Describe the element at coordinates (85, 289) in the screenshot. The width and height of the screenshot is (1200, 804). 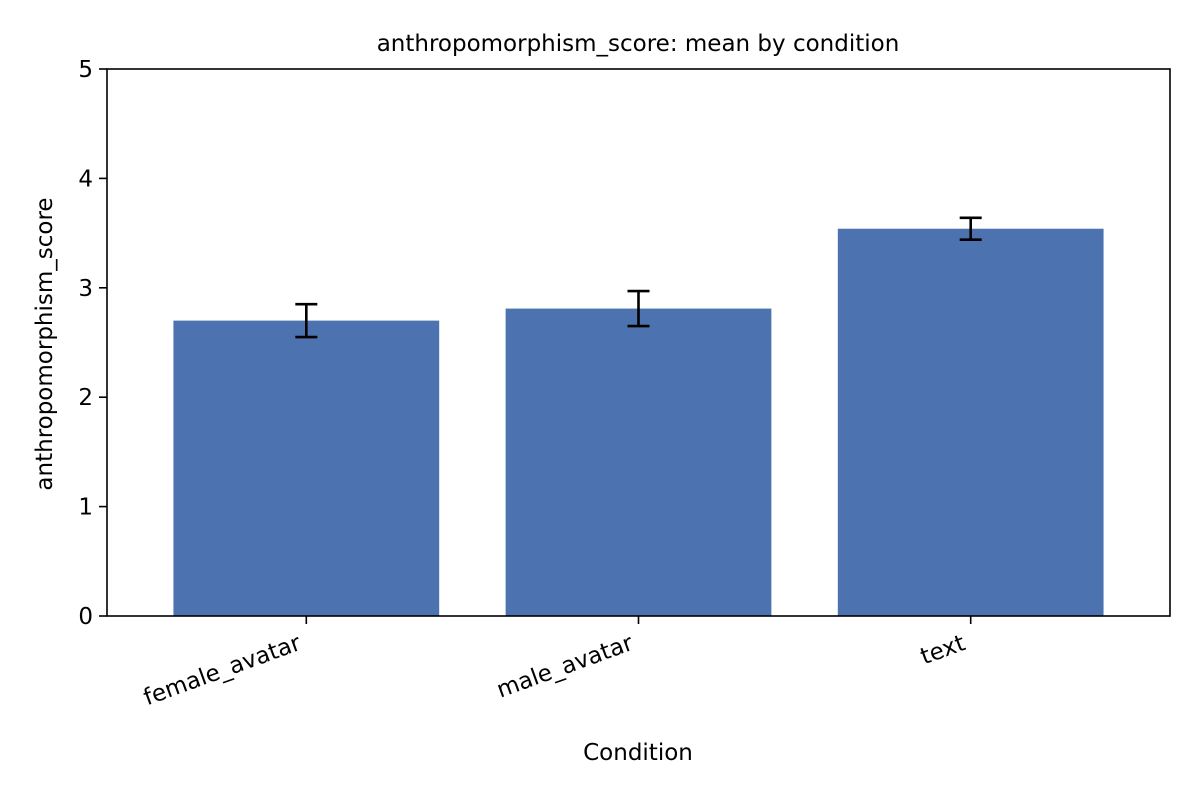
I see `y-tick-label: 3` at that location.